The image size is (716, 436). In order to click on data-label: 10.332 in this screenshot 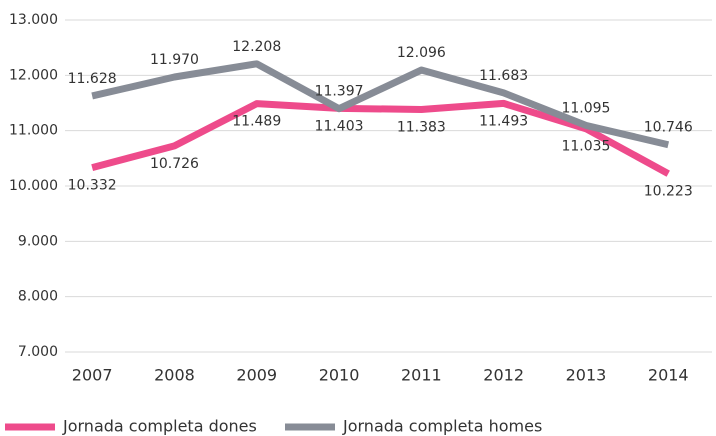, I will do `click(92, 186)`.